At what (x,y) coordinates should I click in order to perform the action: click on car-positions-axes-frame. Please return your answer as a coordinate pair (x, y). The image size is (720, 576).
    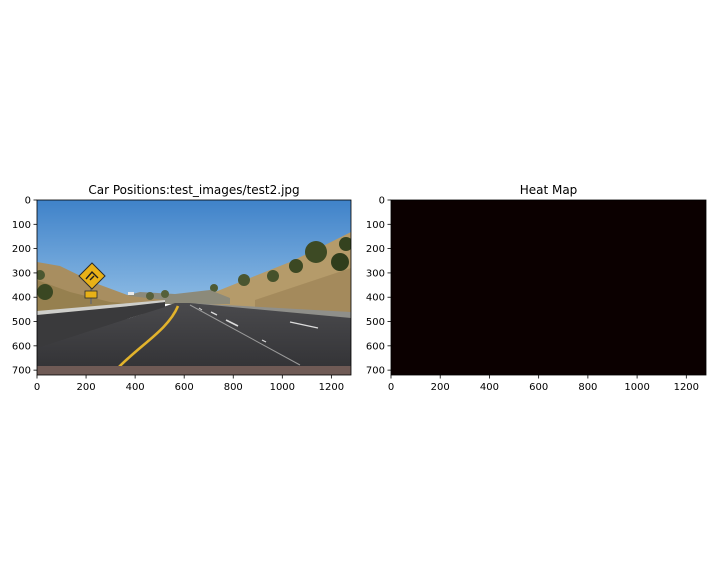
    Looking at the image, I should click on (194, 287).